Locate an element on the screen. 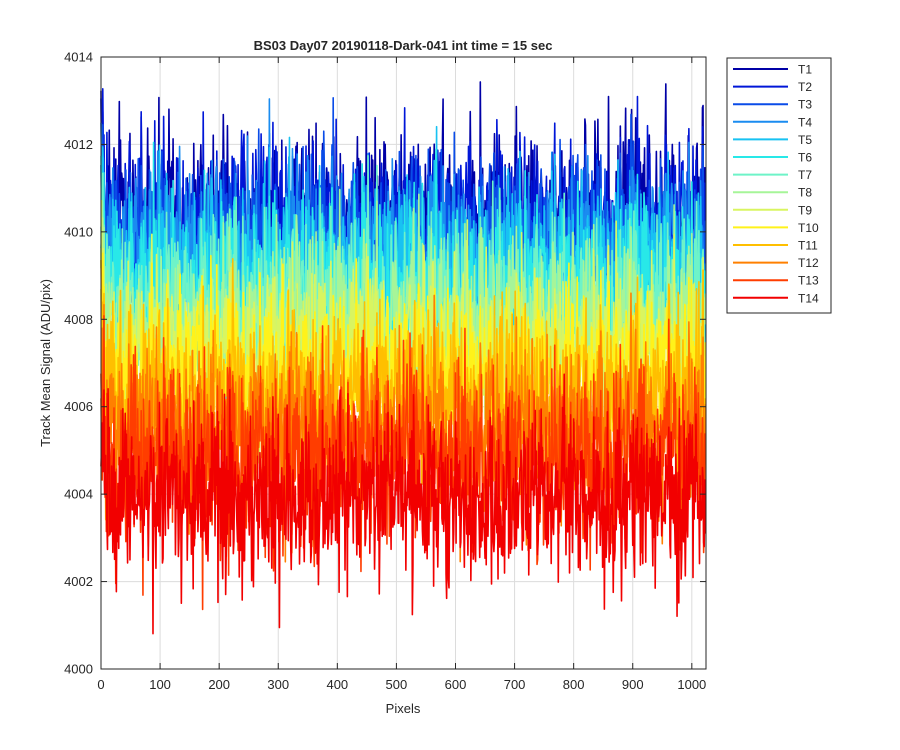 This screenshot has width=900, height=750. y-tick-label: 4006 is located at coordinates (78, 406).